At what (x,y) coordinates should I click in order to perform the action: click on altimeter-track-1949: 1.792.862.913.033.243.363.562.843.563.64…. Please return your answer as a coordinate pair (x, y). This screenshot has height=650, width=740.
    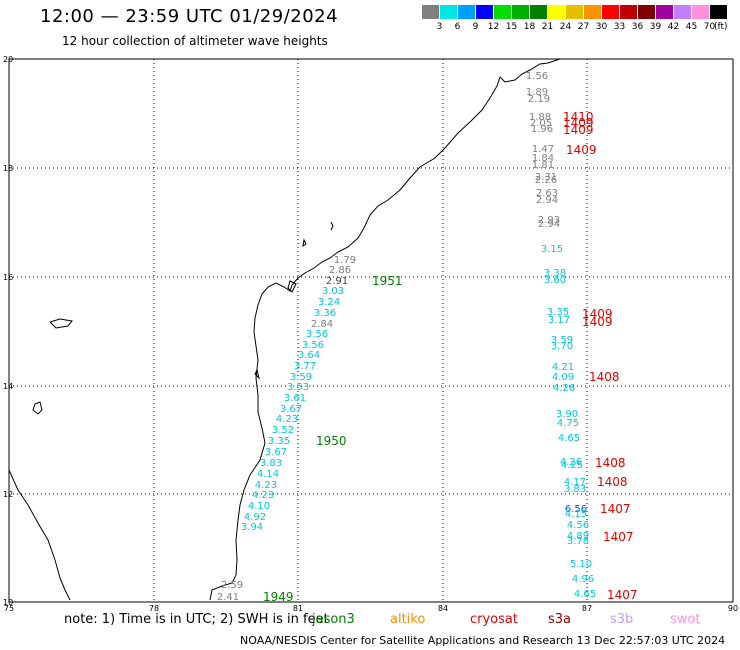
    Looking at the image, I should click on (310, 429).